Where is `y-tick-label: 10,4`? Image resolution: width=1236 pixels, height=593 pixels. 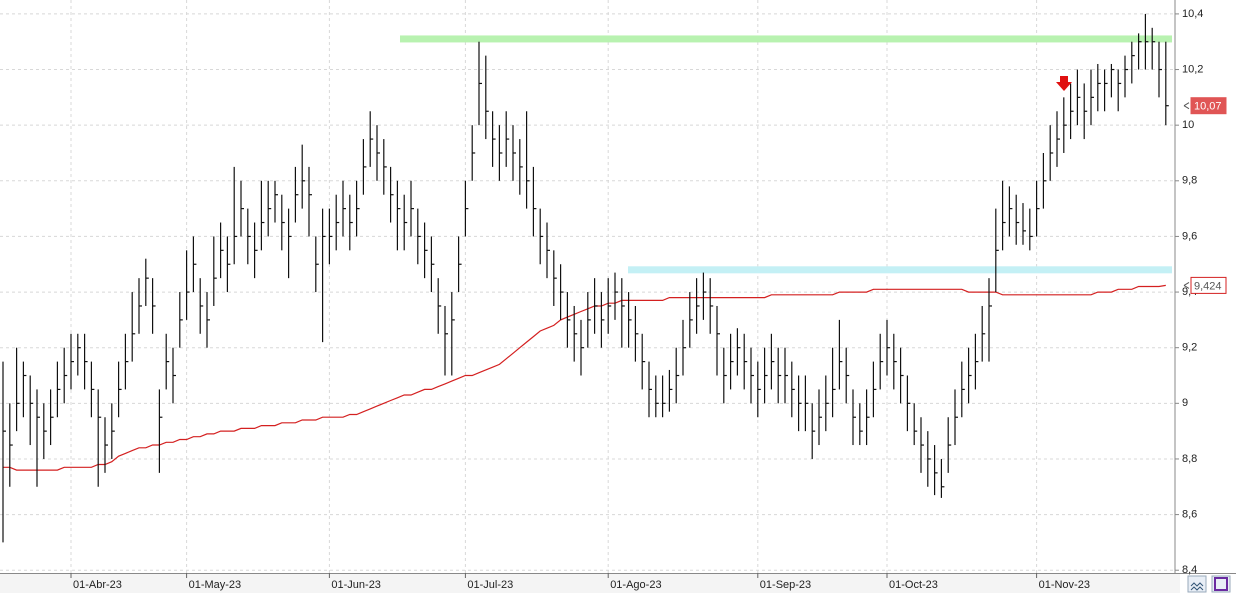 y-tick-label: 10,4 is located at coordinates (1192, 14).